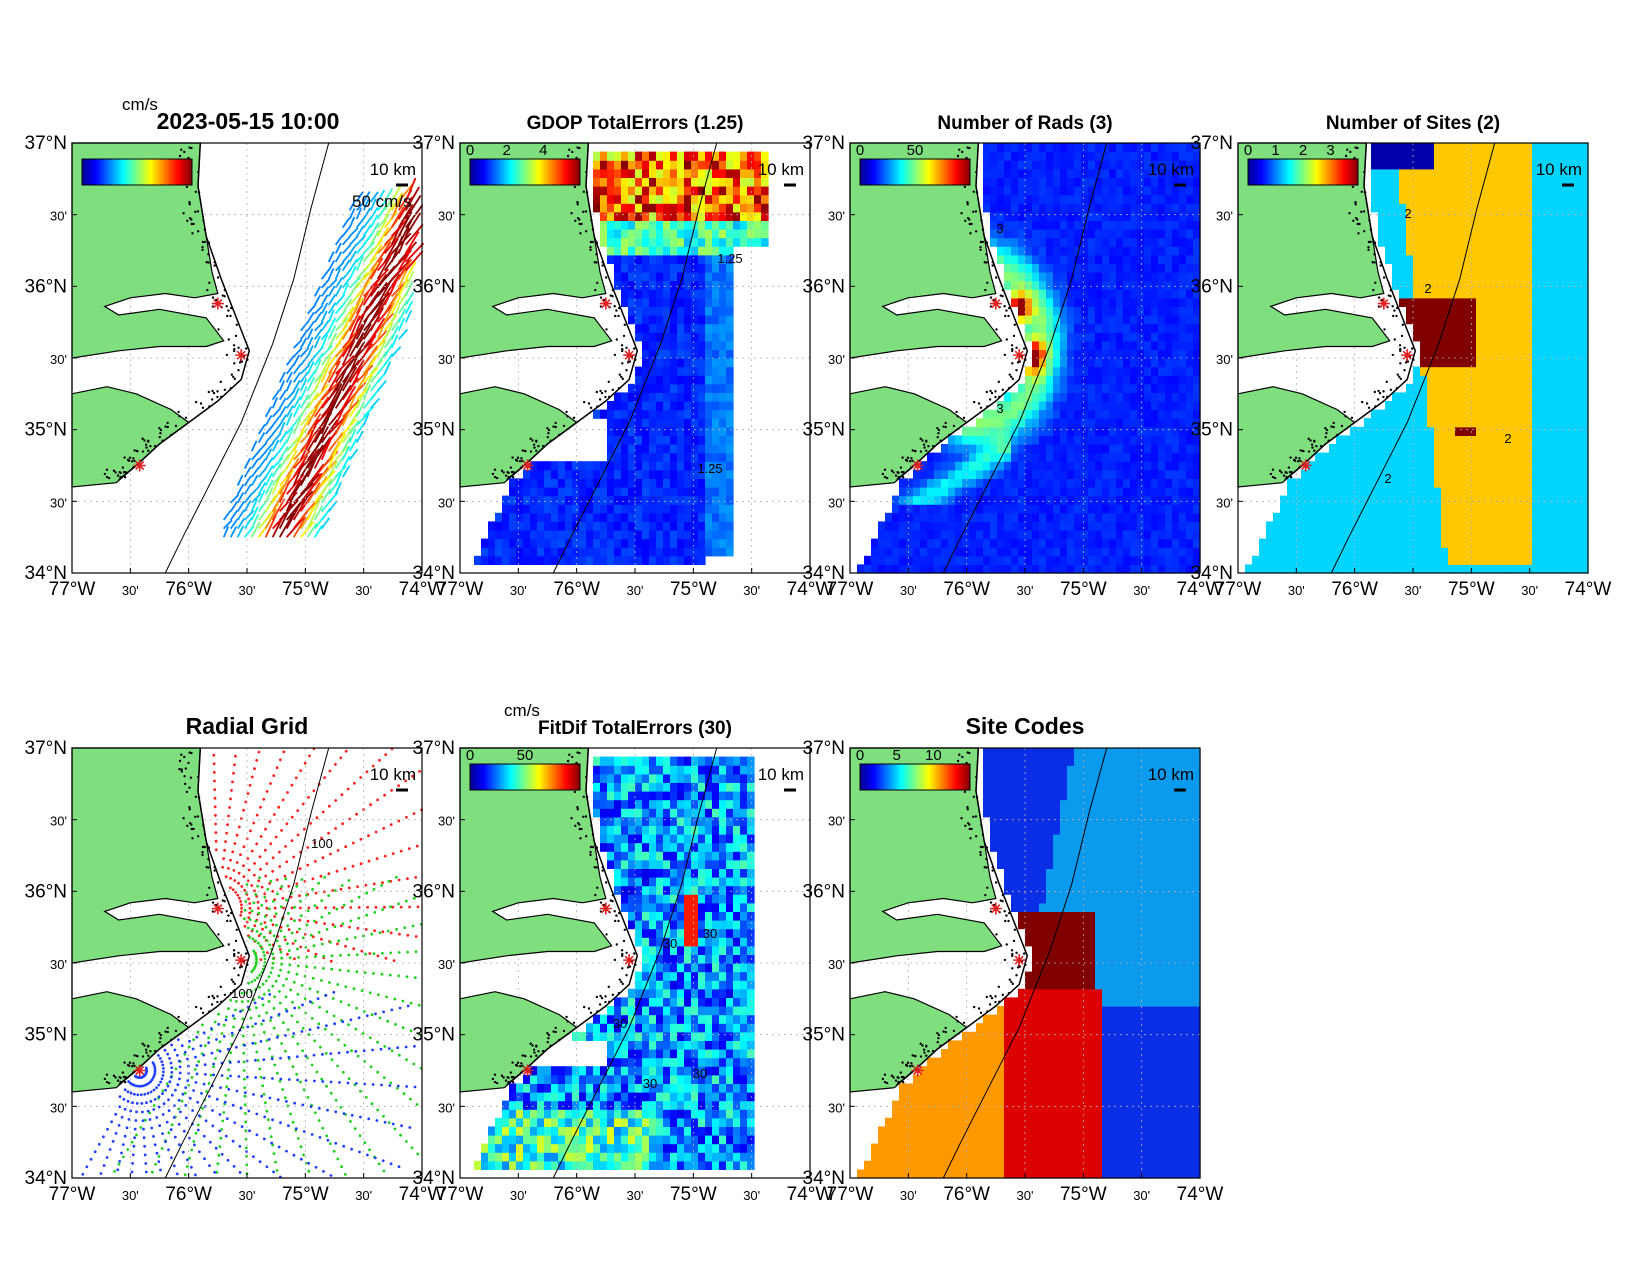  What do you see at coordinates (522, 710) in the screenshot?
I see `unit-label-fitdif: cm/s` at bounding box center [522, 710].